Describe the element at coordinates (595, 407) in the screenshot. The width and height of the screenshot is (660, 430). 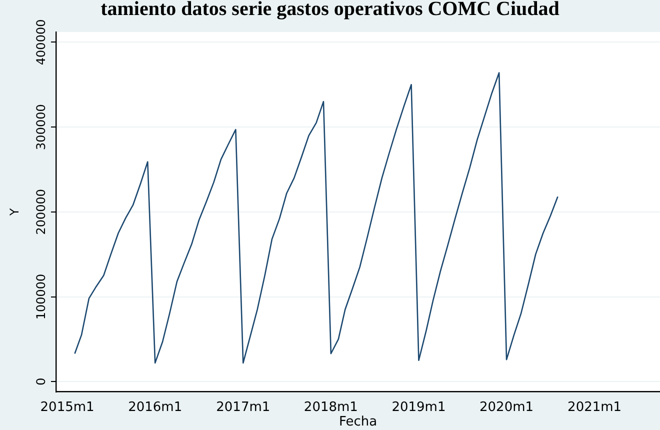
I see `x-tick-label: 2021m1` at that location.